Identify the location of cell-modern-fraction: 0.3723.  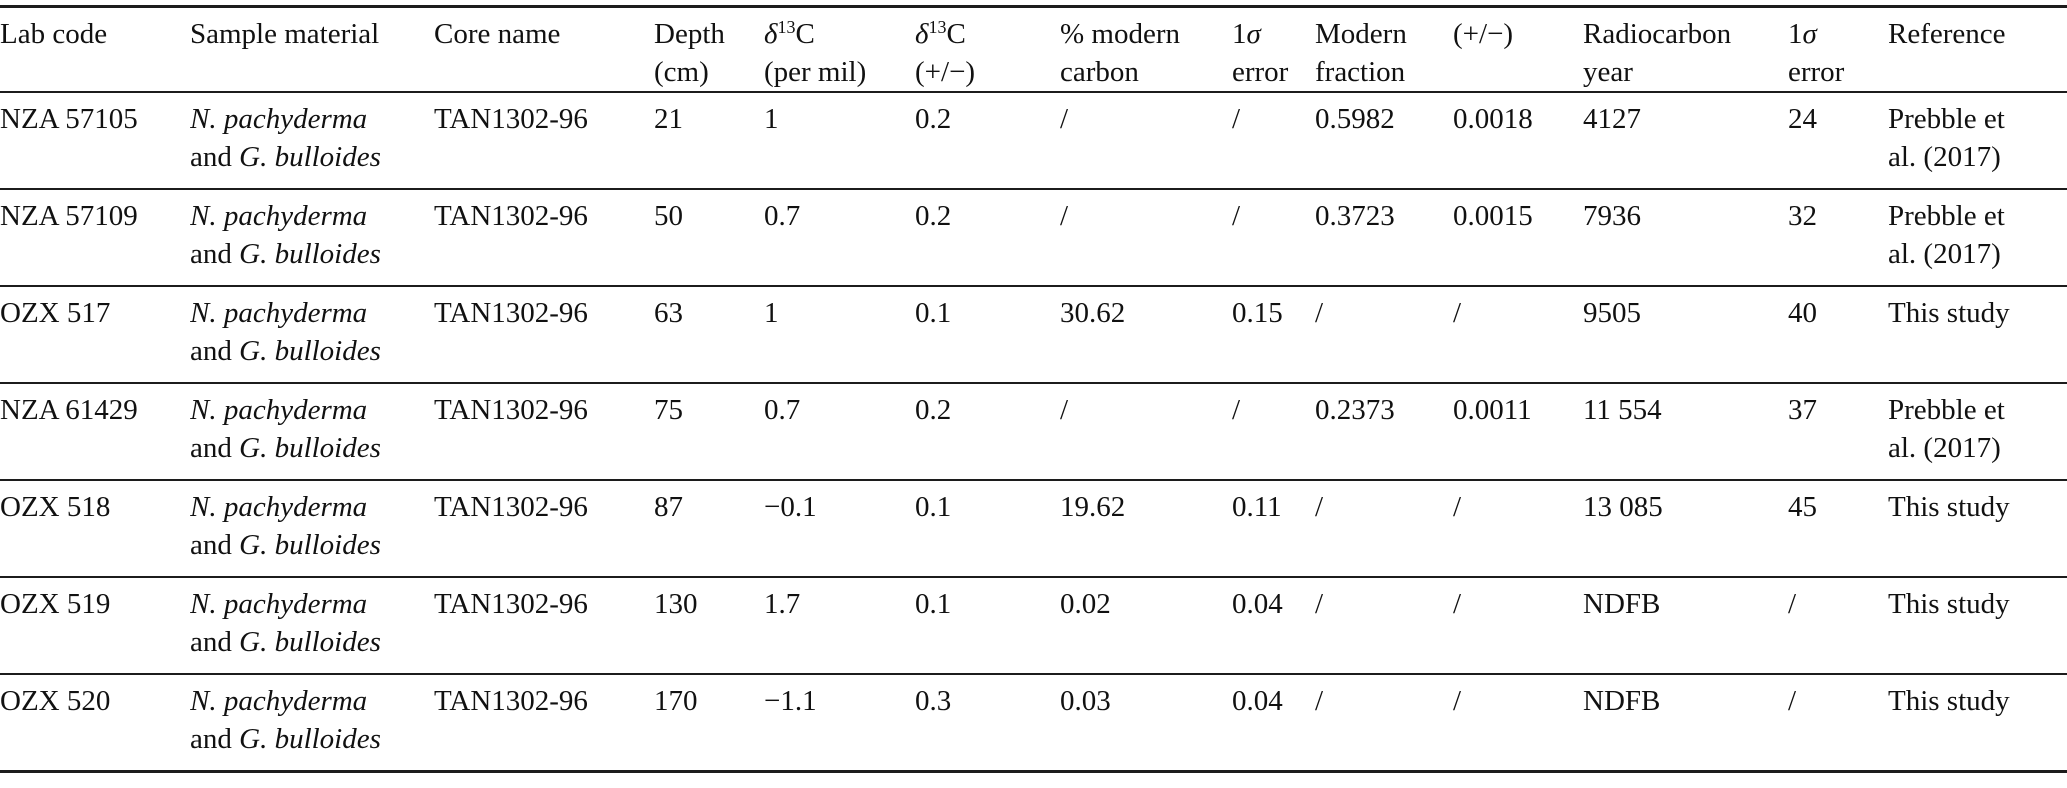
(1384, 237).